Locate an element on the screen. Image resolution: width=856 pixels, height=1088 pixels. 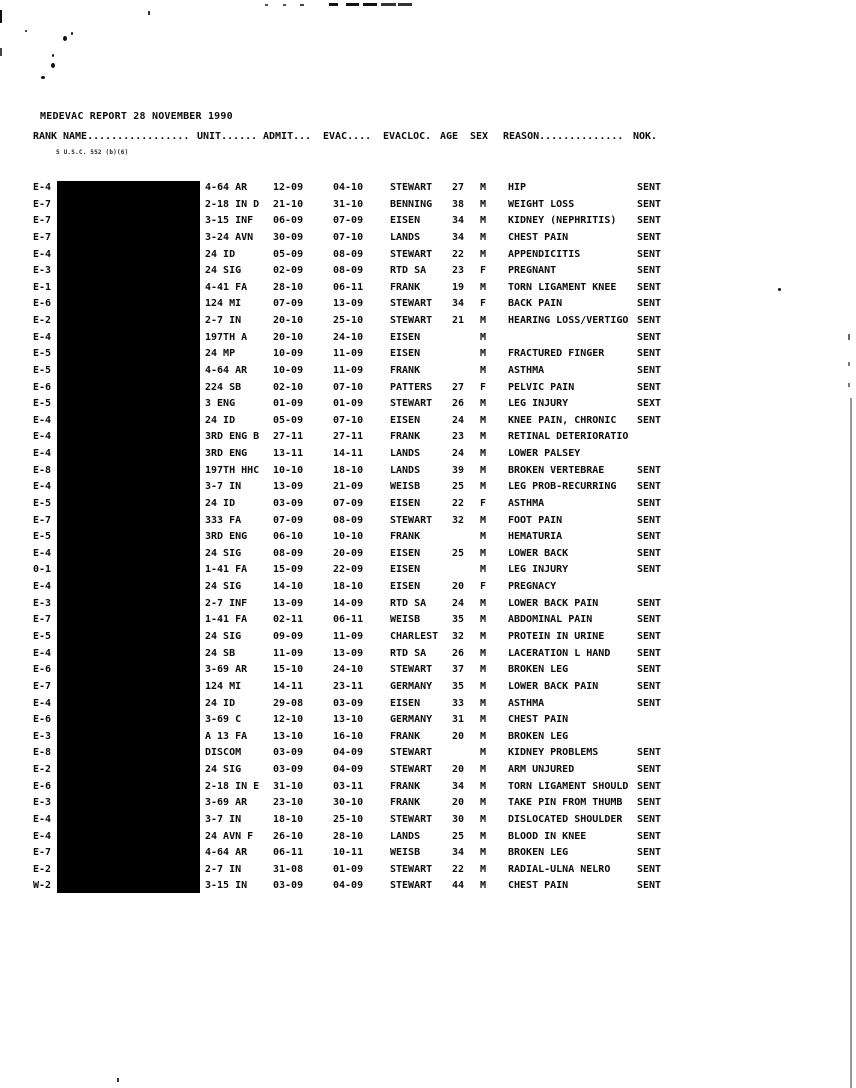
cell-unit: 24 SIG is located at coordinates (223, 271).